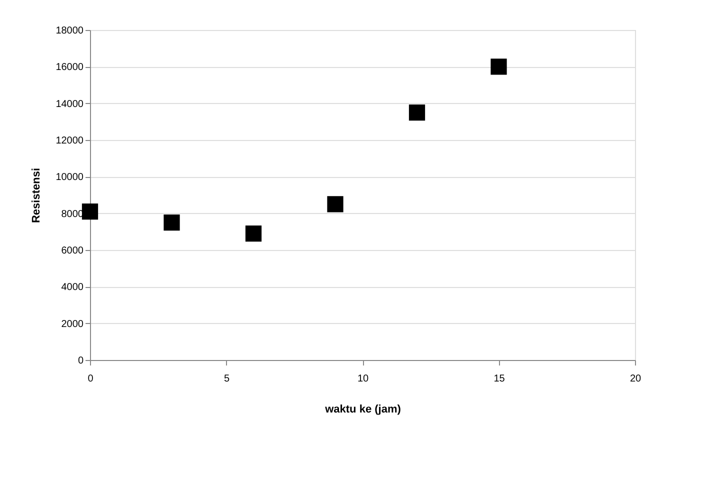 The width and height of the screenshot is (725, 492). I want to click on x-tick-label: 10, so click(363, 379).